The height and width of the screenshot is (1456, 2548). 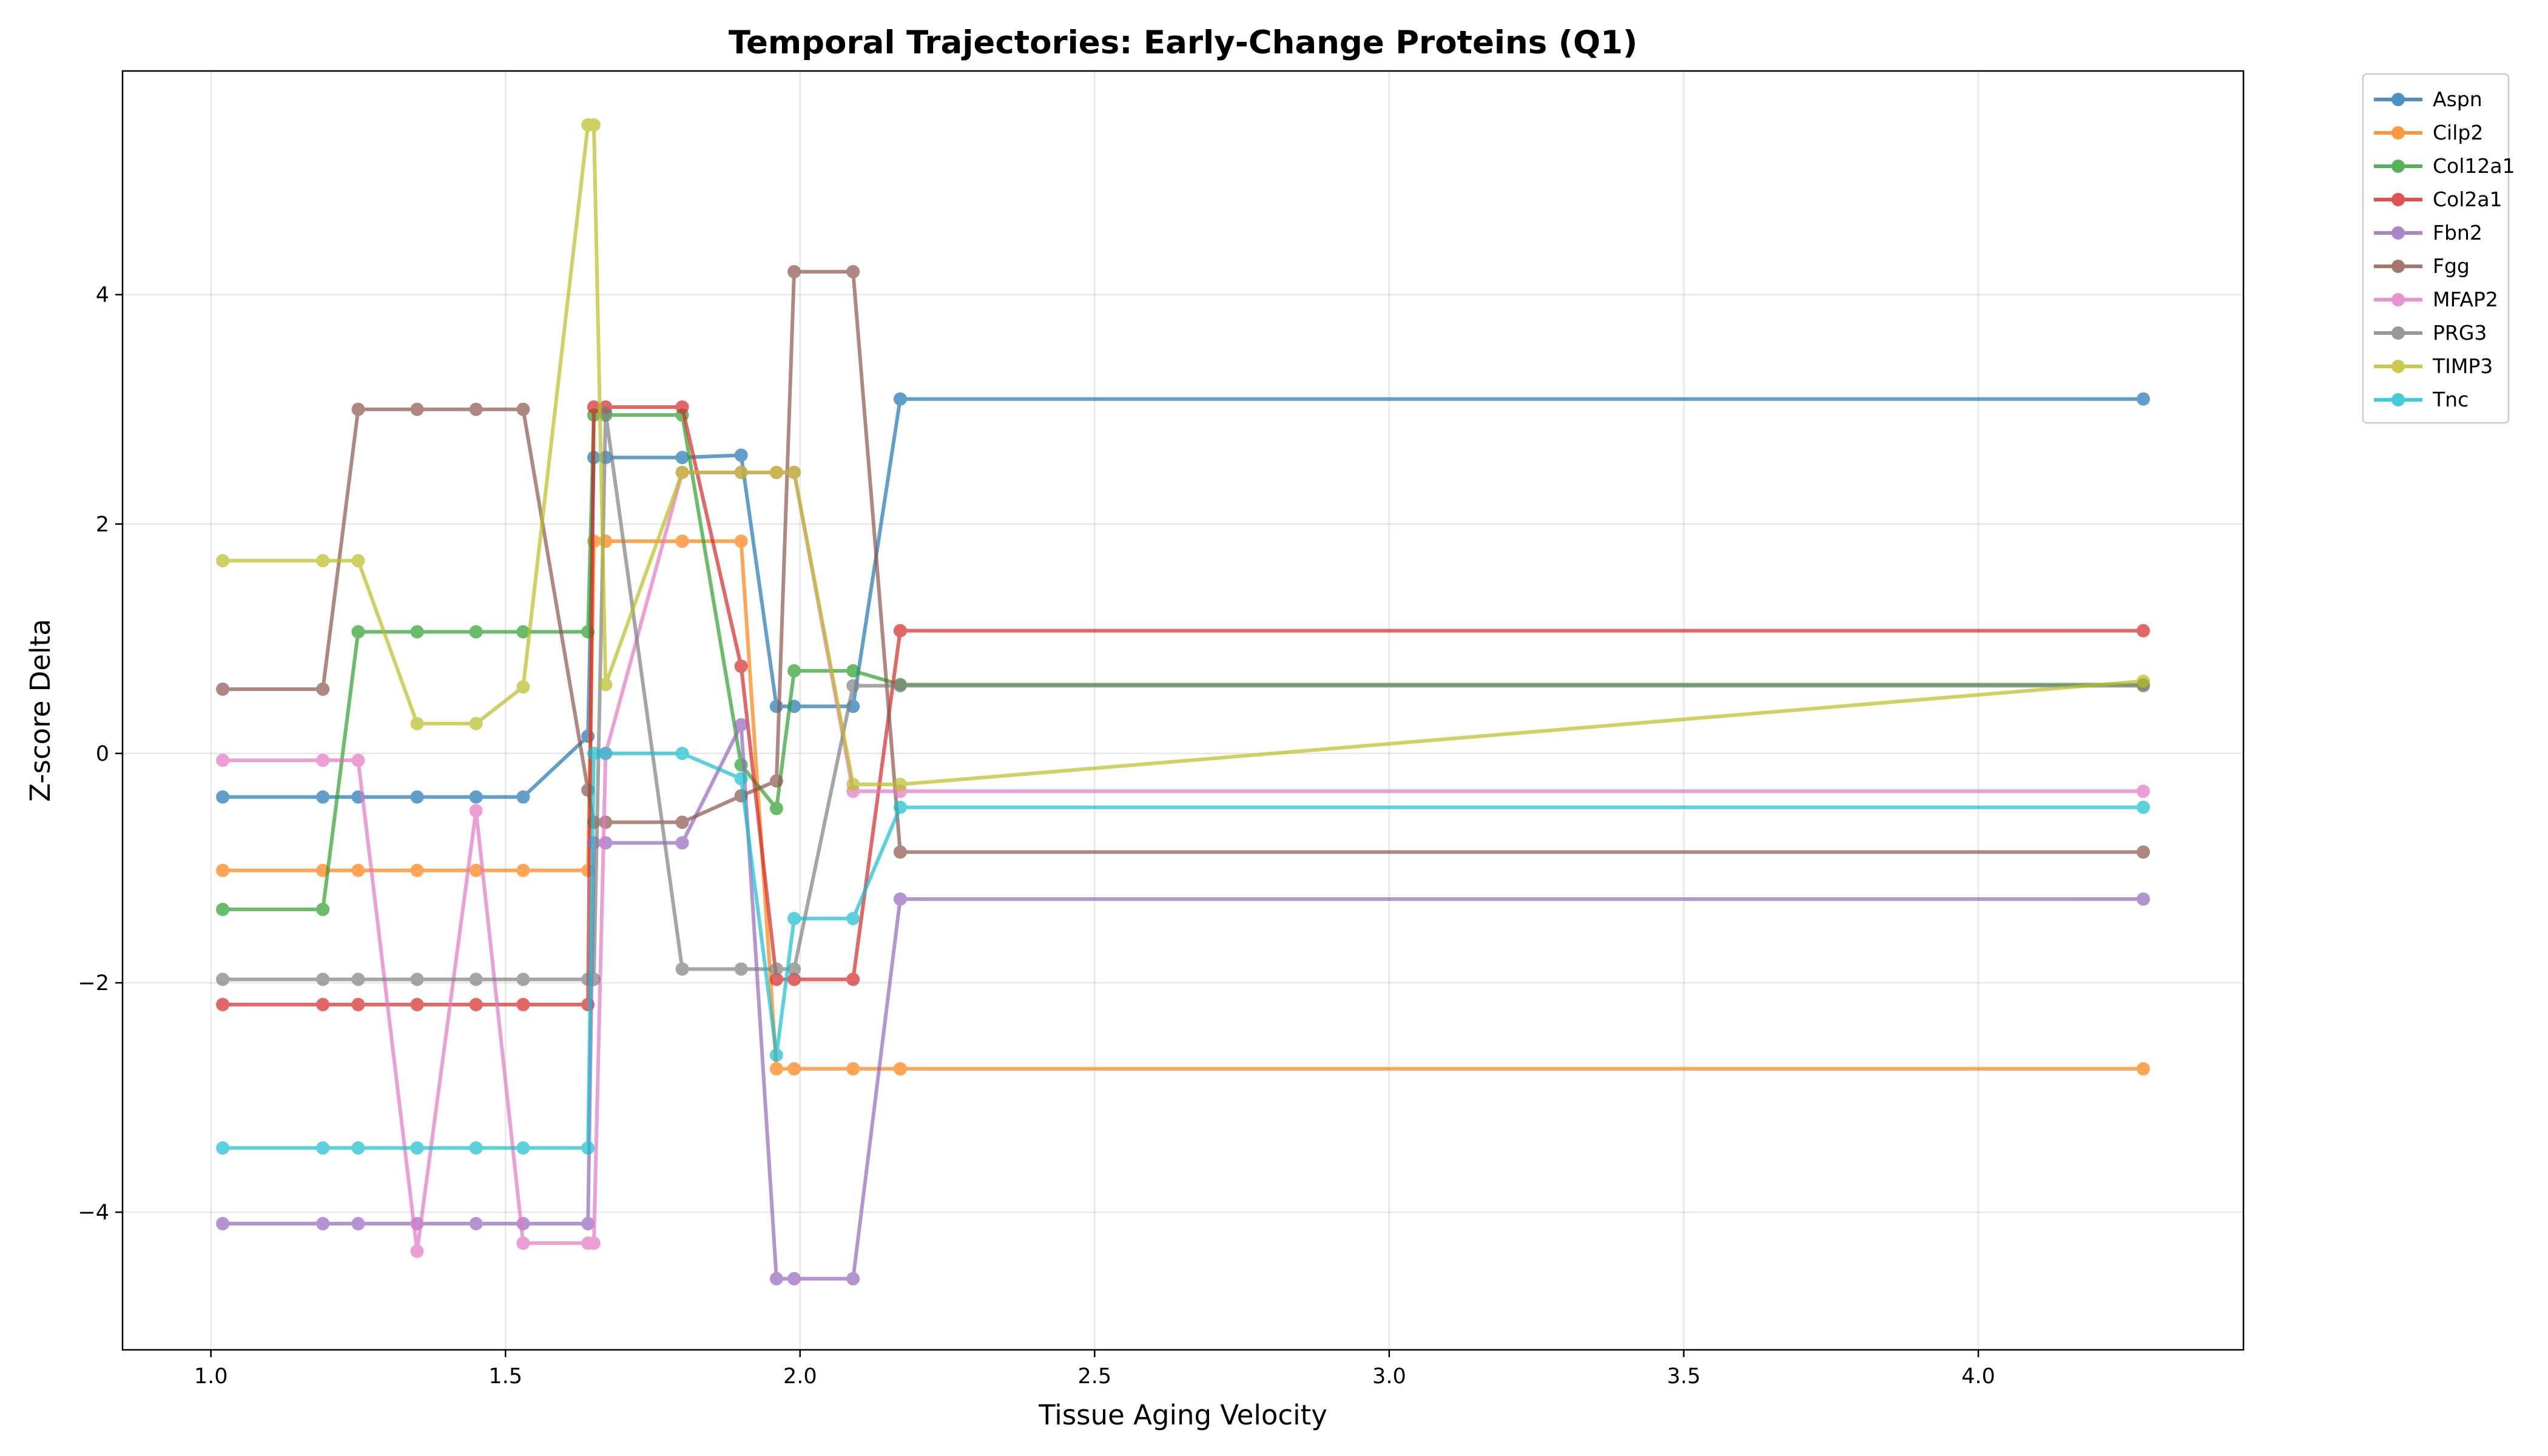 I want to click on x-tick-label: 1.5, so click(x=505, y=1376).